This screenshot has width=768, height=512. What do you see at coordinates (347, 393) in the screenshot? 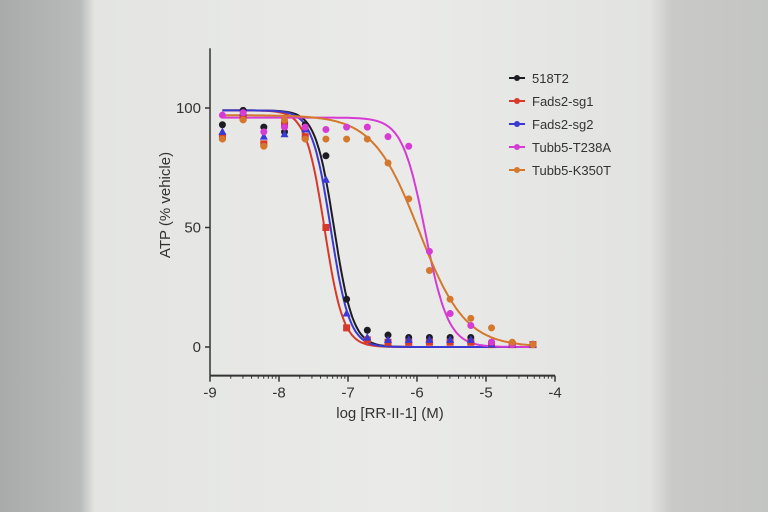
I see `x-tick-label: -7` at bounding box center [347, 393].